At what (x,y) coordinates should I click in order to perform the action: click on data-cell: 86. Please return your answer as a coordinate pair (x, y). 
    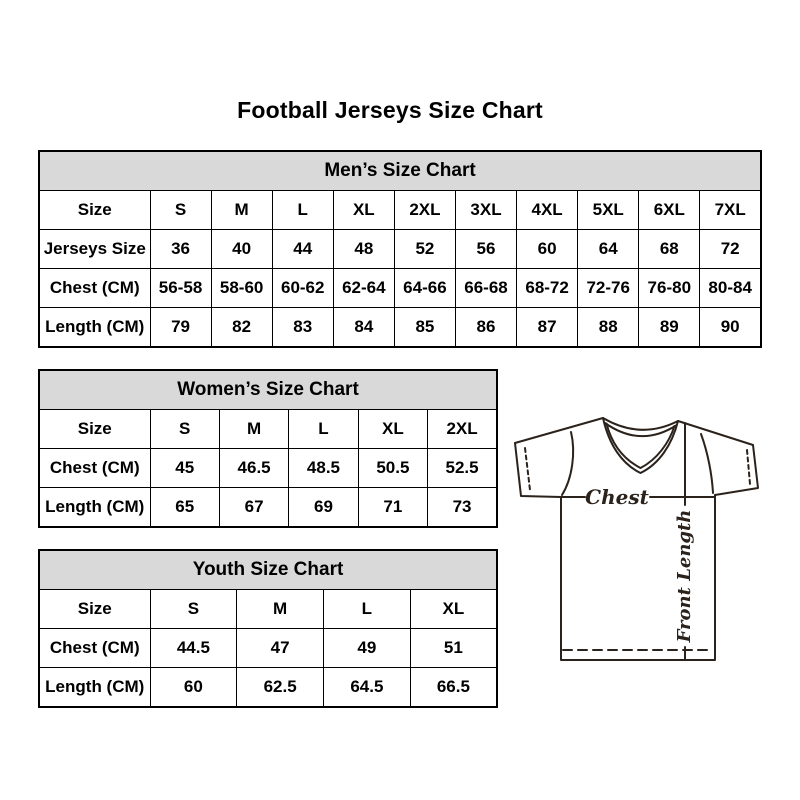
    Looking at the image, I should click on (486, 327).